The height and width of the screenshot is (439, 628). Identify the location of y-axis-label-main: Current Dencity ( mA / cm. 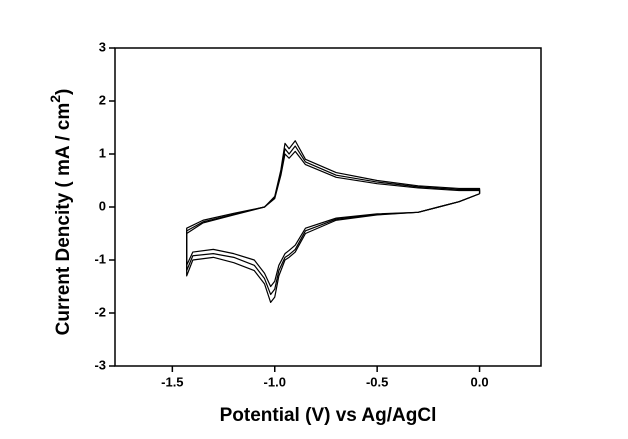
(63, 219).